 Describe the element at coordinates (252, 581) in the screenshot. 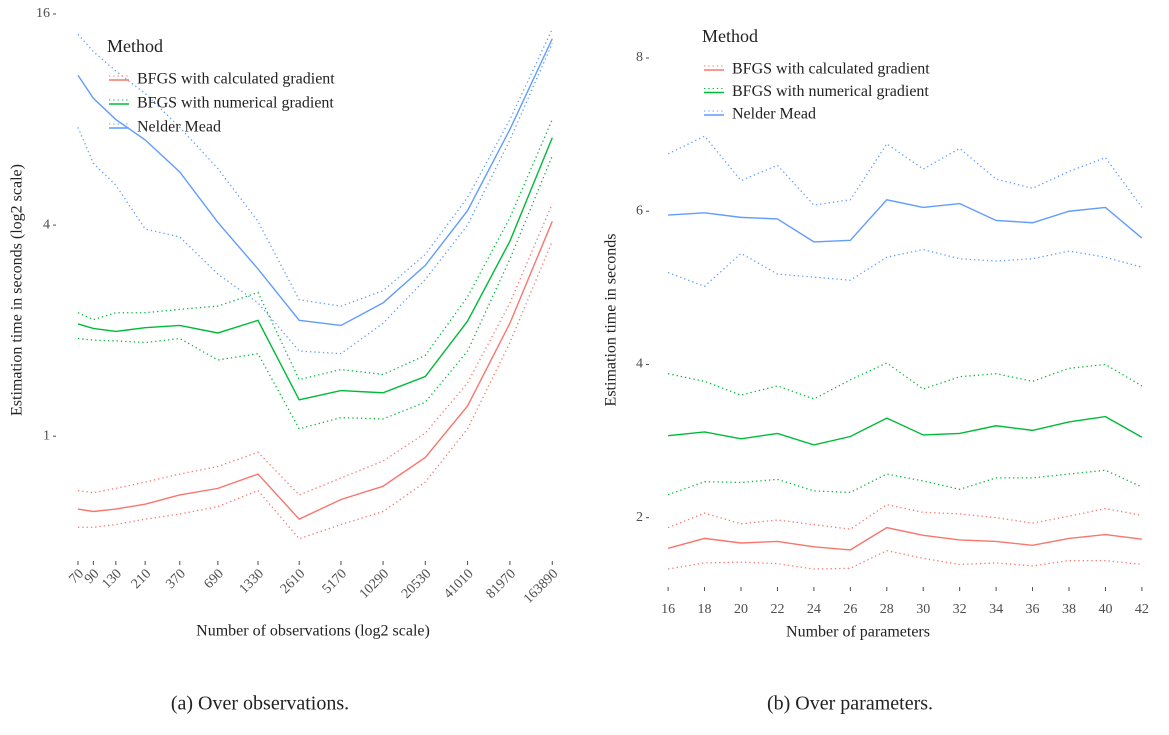

I see `x-tick-label: 1330` at that location.